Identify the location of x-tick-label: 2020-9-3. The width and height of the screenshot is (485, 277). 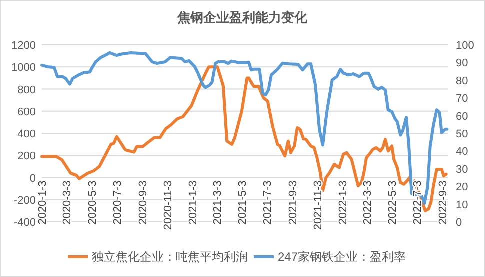
(143, 202).